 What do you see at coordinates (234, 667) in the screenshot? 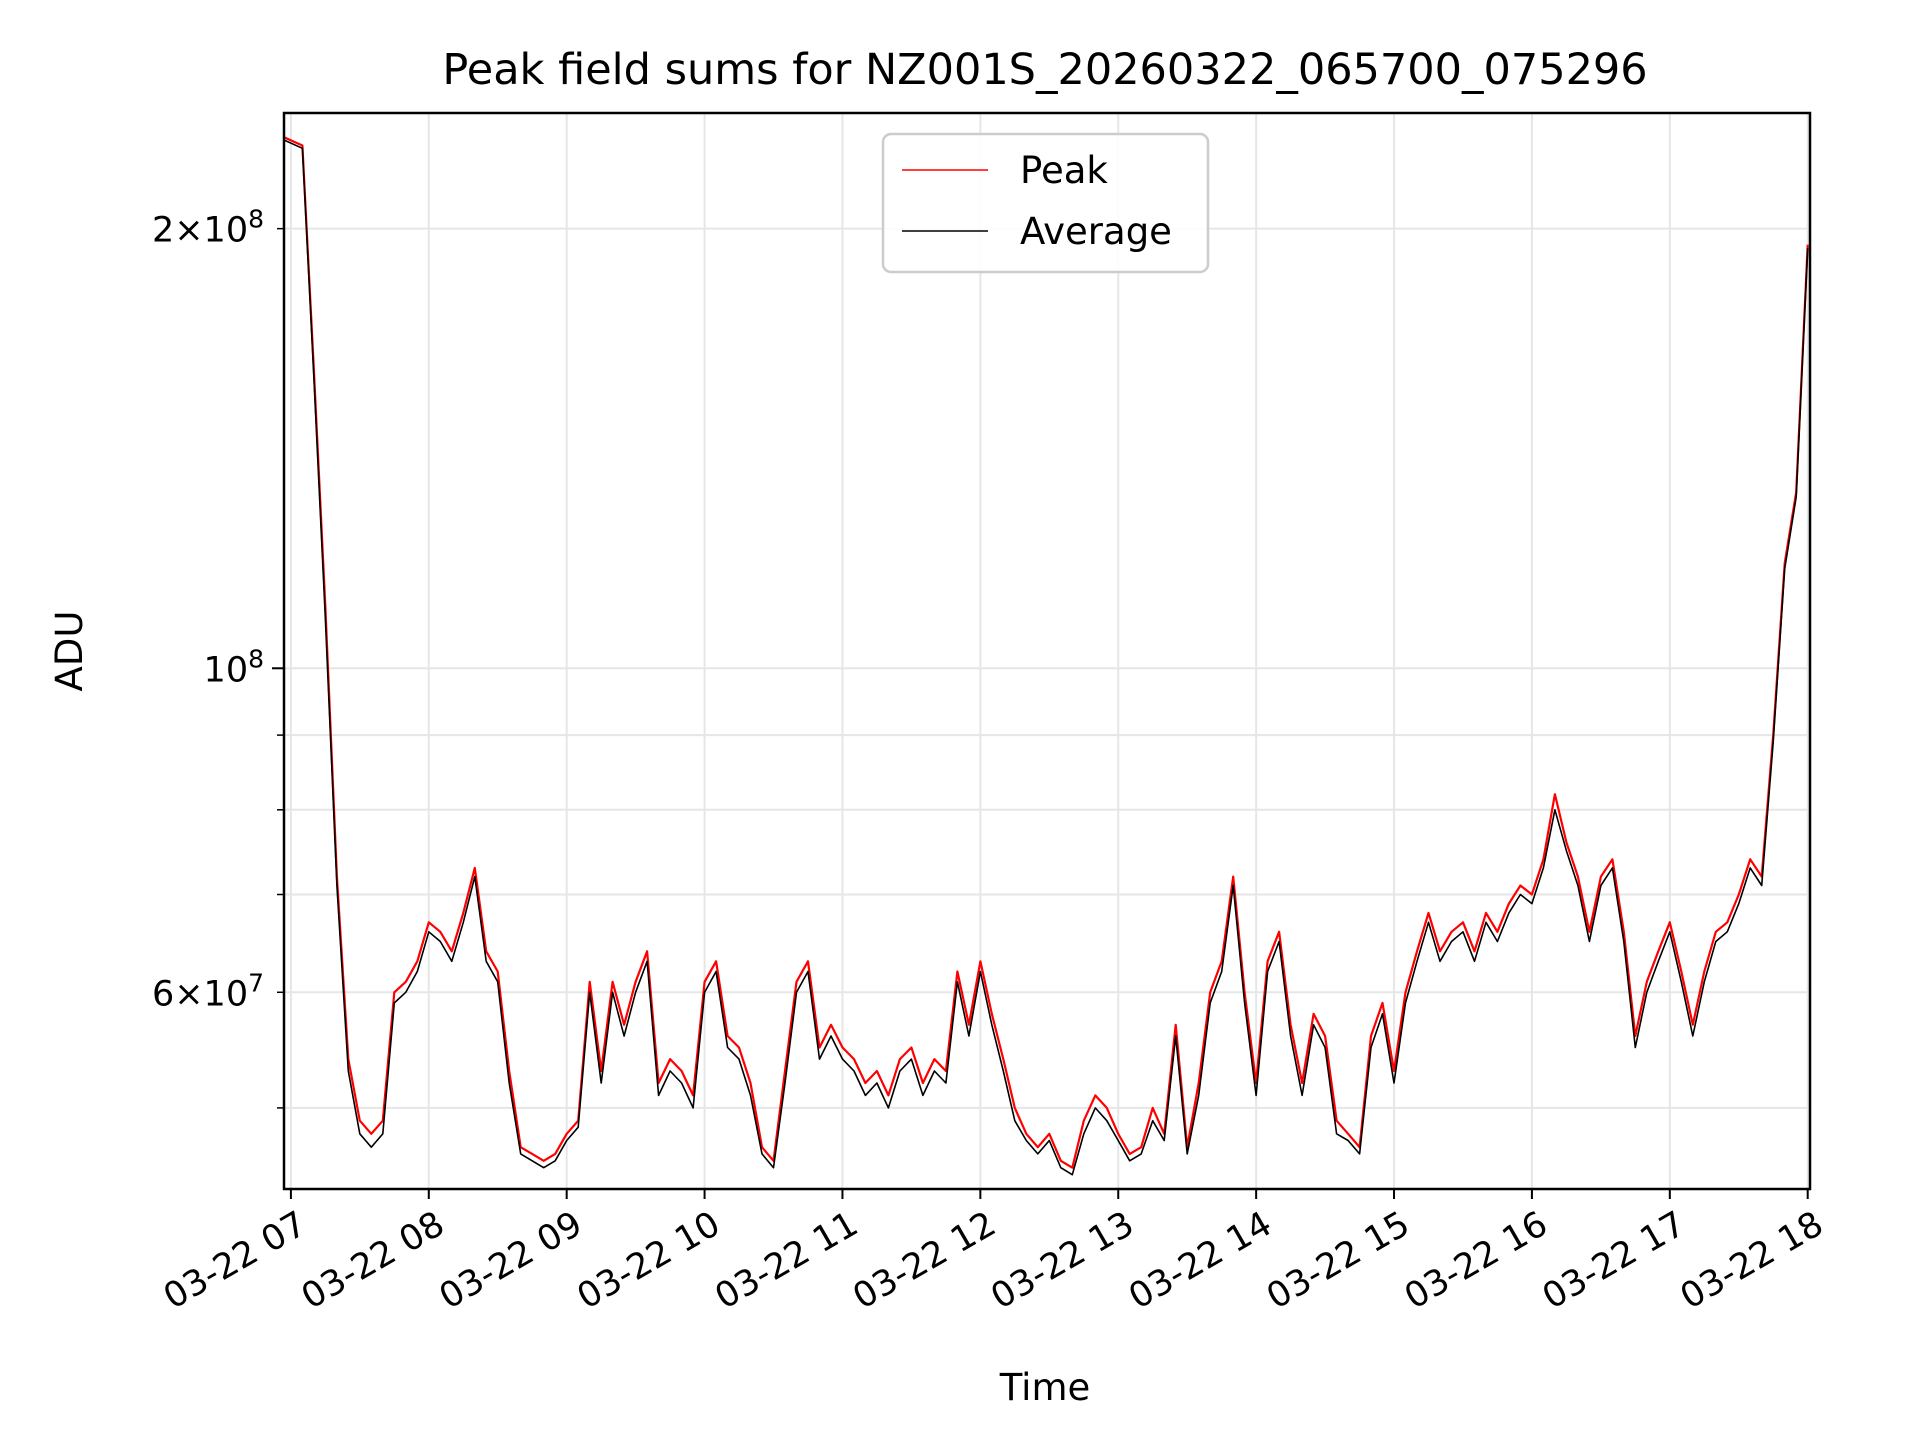
I see `y-tick-label: 108` at bounding box center [234, 667].